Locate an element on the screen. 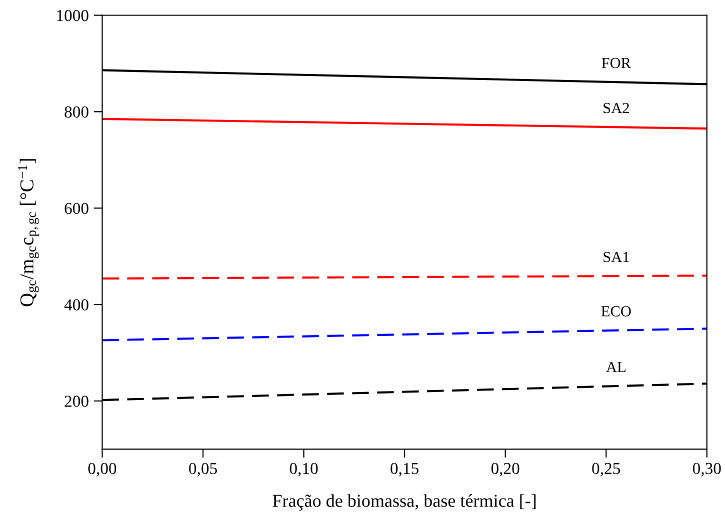 The width and height of the screenshot is (725, 526). series-label: SA2 is located at coordinates (616, 108).